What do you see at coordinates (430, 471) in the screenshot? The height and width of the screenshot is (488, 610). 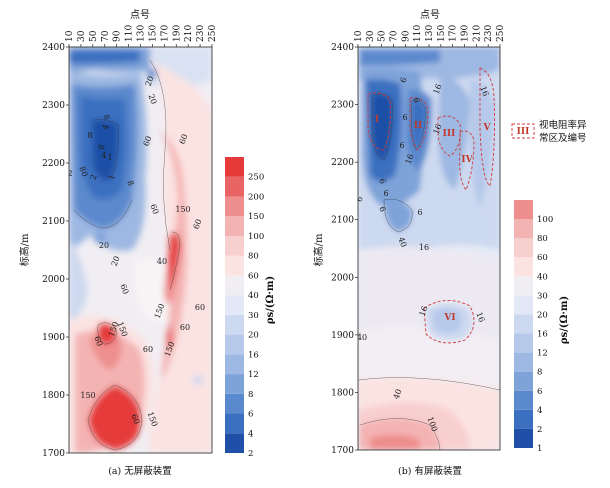 I see `panel-b-caption: (b) 有屏蔽装置` at bounding box center [430, 471].